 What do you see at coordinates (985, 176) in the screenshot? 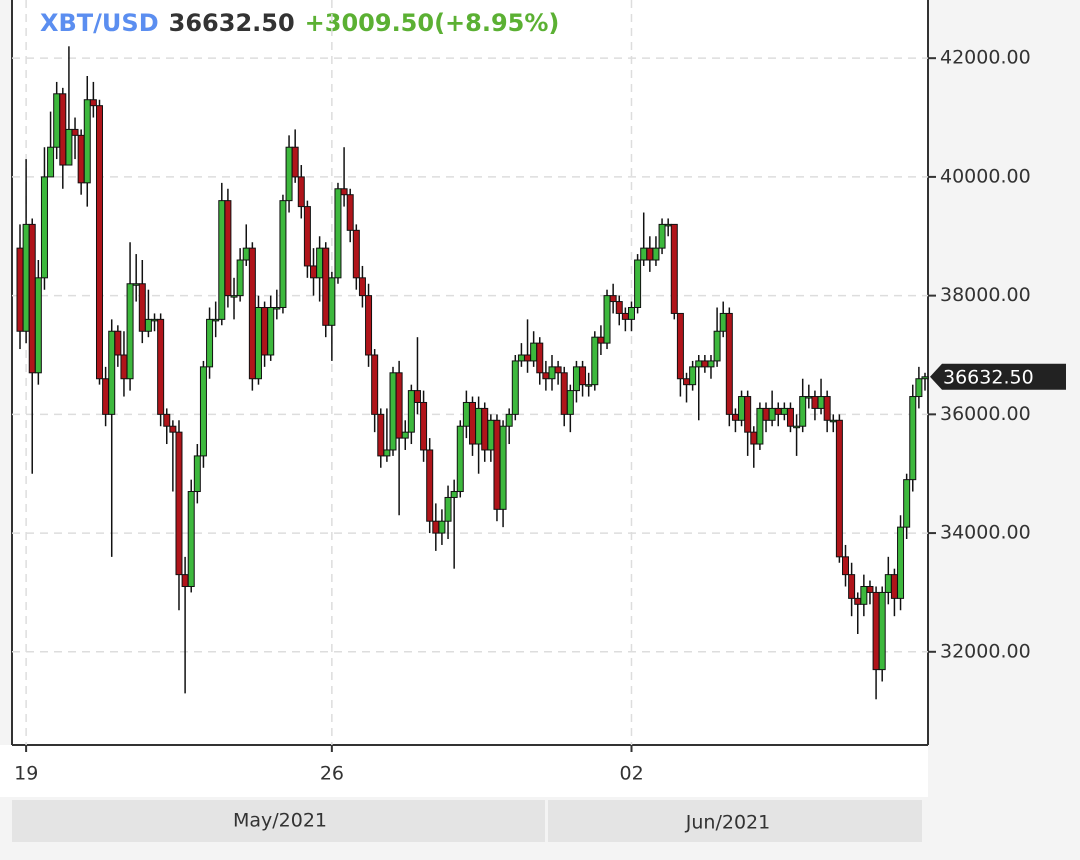
I see `y-tick-label: 40000.00` at bounding box center [985, 176].